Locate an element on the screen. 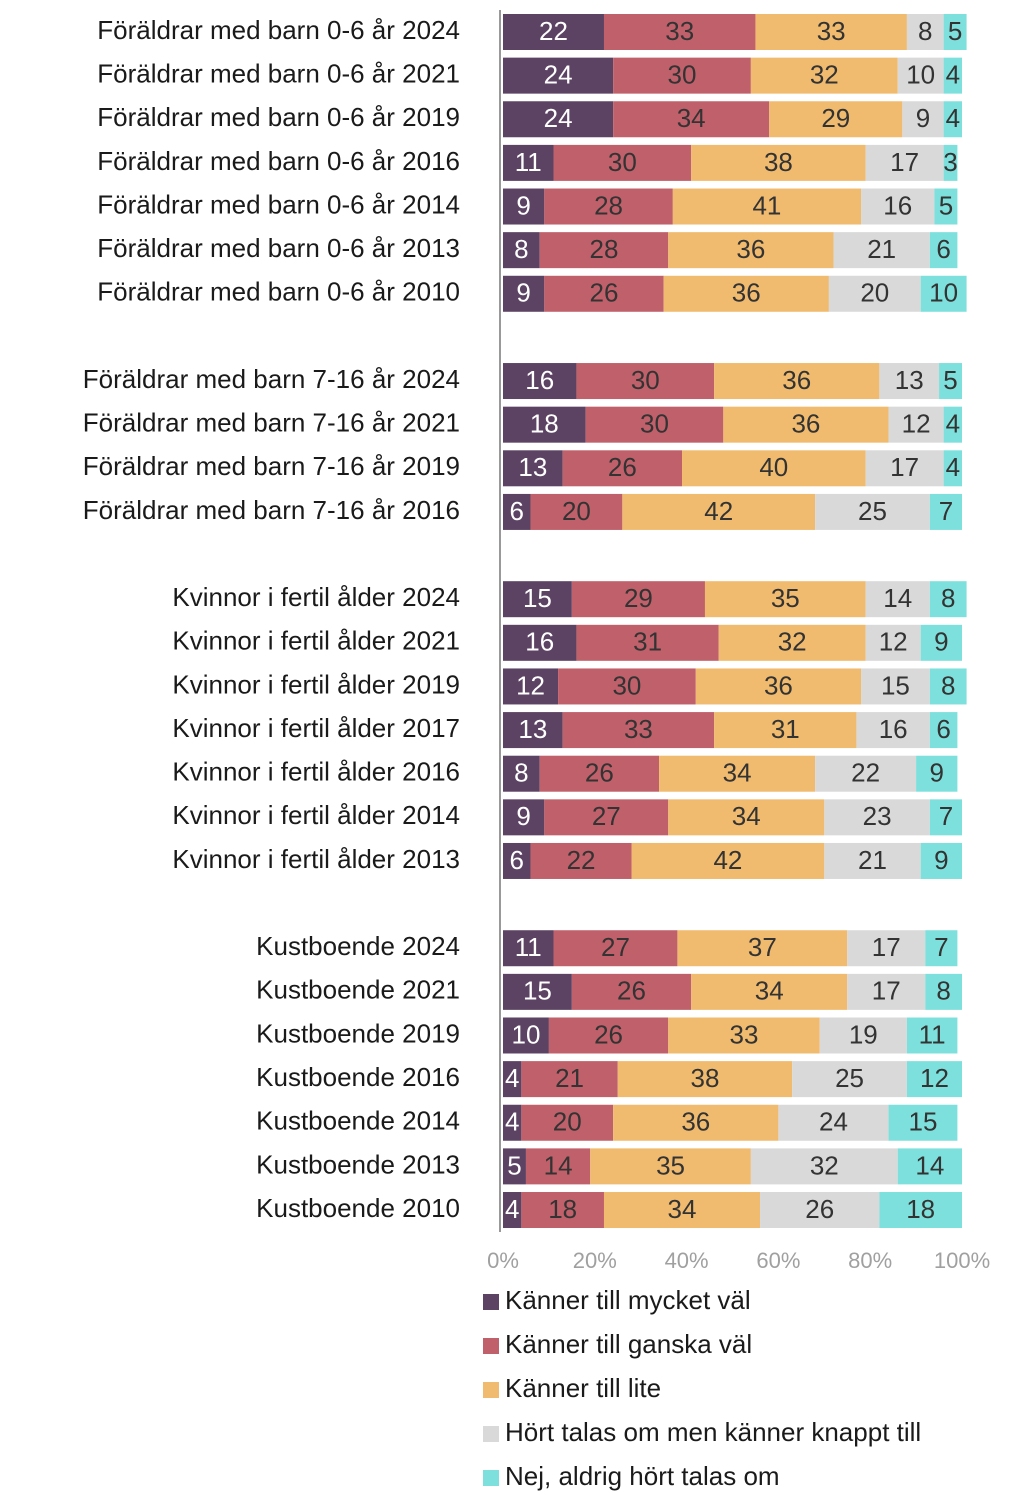 The image size is (1016, 1495). data-label: 9 is located at coordinates (523, 205).